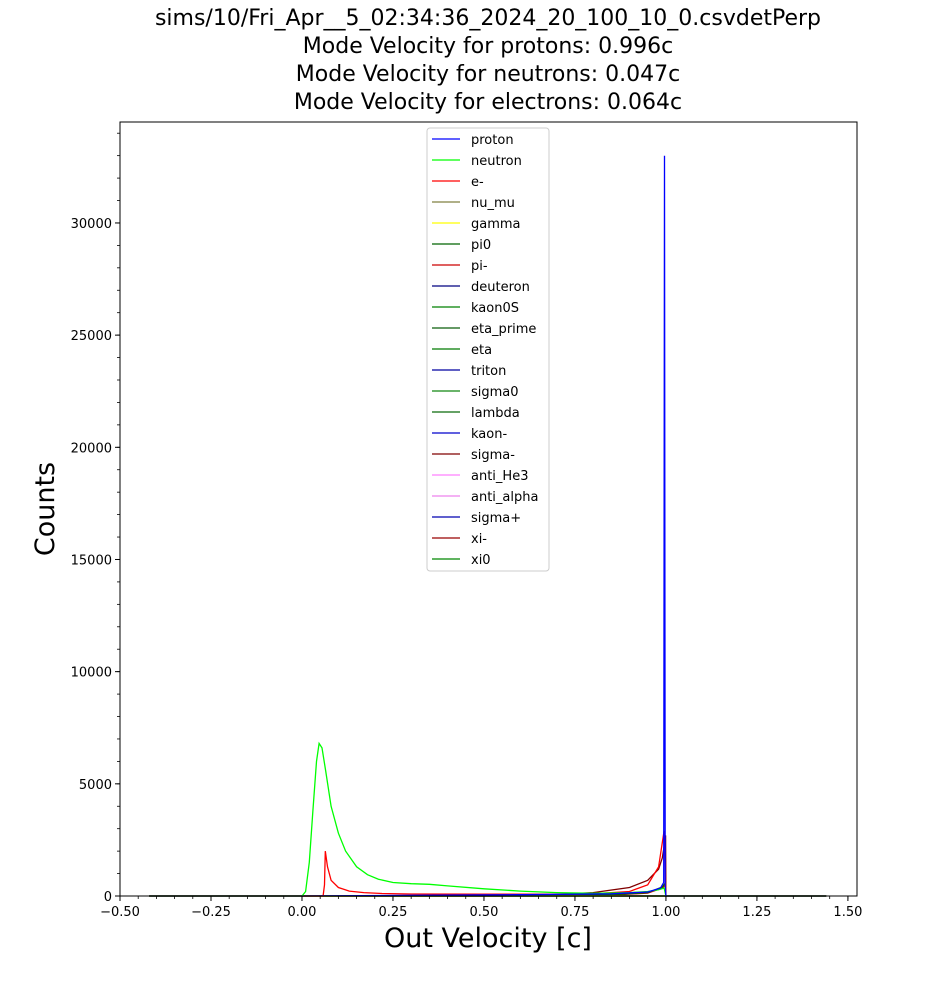  I want to click on series-line-sigma, so click(488, 866).